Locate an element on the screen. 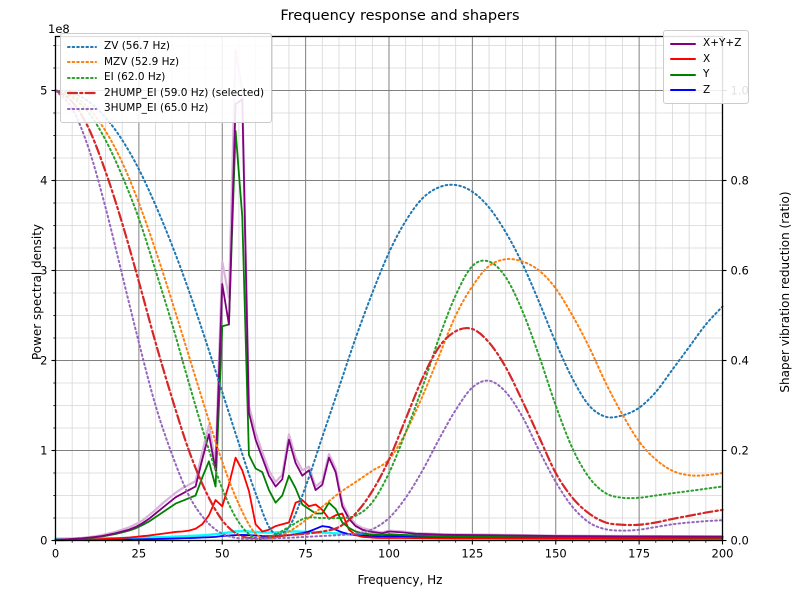 This screenshot has height=600, width=800. legend-label: X+Y+Z is located at coordinates (722, 43).